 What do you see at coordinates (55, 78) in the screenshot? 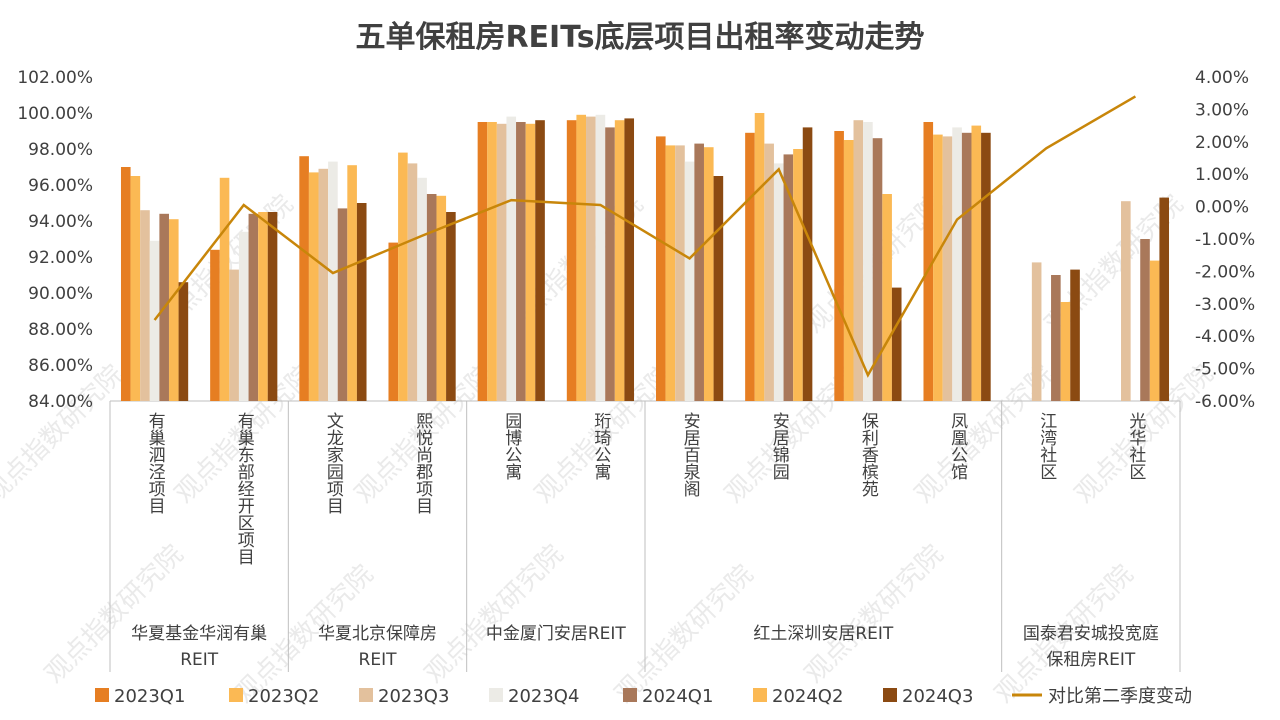
I see `y-tick-label: 102.00%` at bounding box center [55, 78].